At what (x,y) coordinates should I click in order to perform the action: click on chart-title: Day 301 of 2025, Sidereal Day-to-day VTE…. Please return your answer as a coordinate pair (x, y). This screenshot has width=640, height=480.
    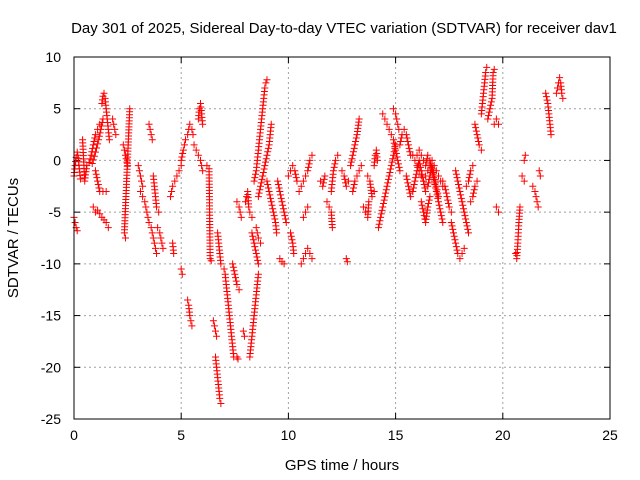
    Looking at the image, I should click on (344, 28).